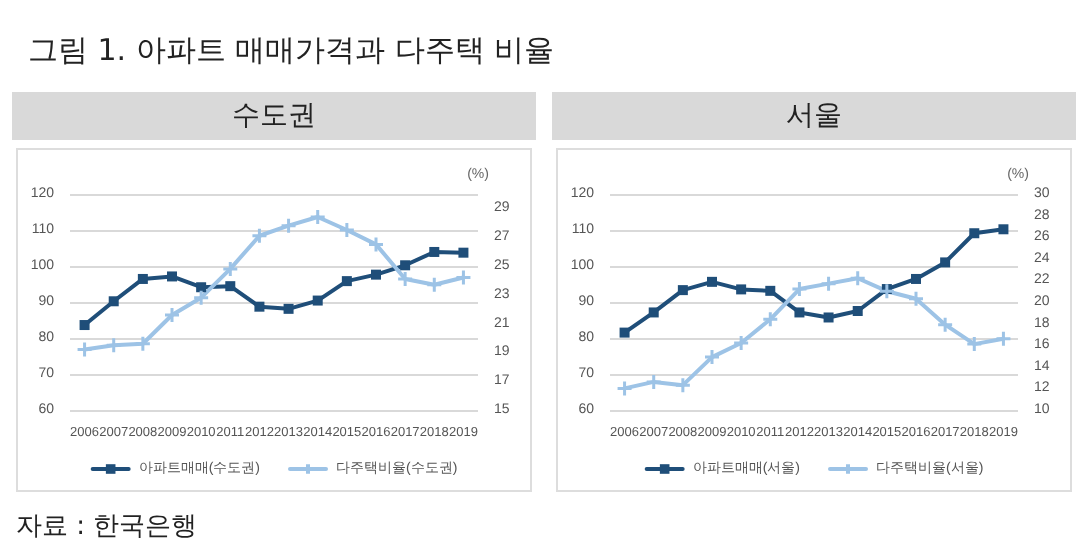 This screenshot has width=1080, height=548. What do you see at coordinates (107, 527) in the screenshot?
I see `text: 자료 : 한국은행` at bounding box center [107, 527].